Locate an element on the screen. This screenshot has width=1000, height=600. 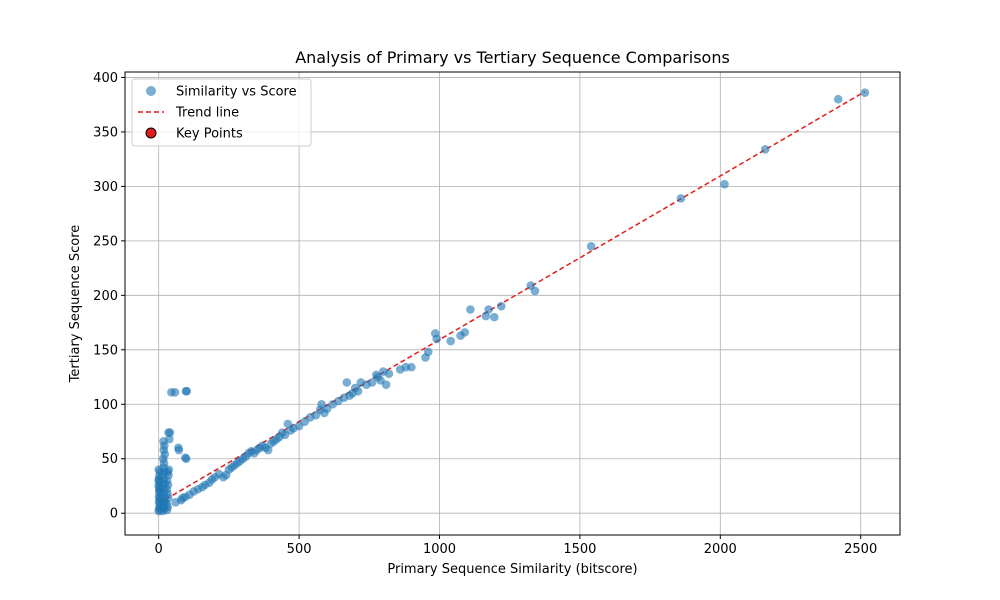
y-tick-label: 350 is located at coordinates (105, 132).